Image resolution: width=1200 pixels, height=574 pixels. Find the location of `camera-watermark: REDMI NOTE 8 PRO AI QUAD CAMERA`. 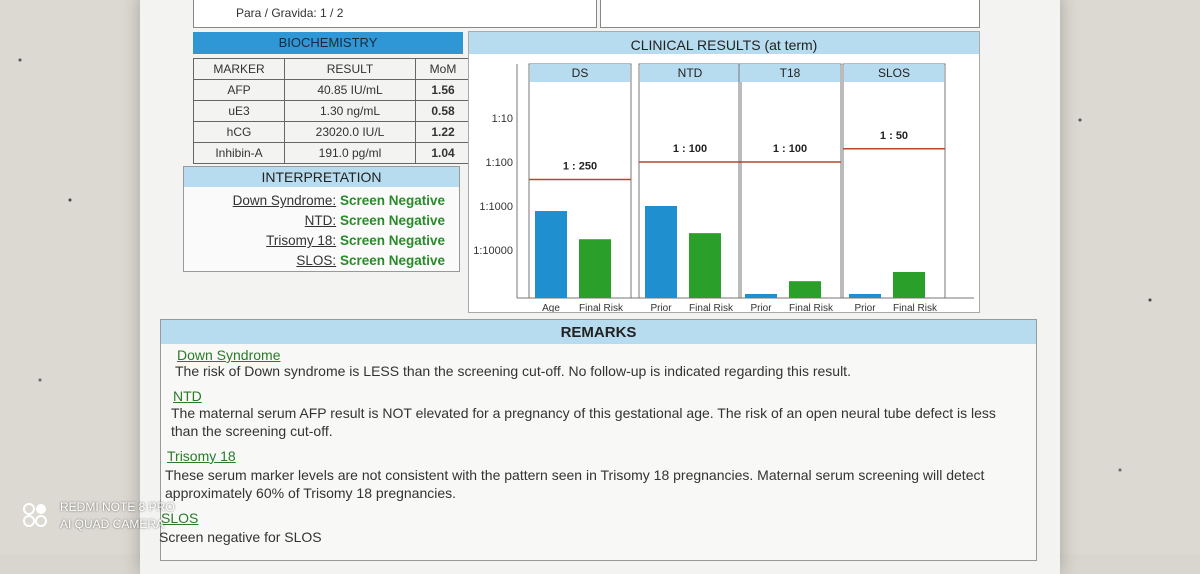

camera-watermark: REDMI NOTE 8 PRO AI QUAD CAMERA is located at coordinates (117, 516).